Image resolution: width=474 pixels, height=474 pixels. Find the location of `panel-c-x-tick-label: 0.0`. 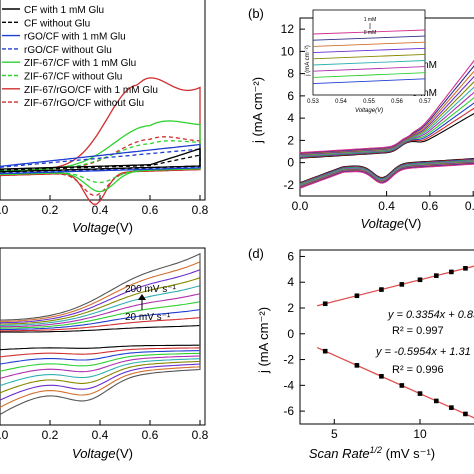

panel-c-x-tick-label: 0.0 is located at coordinates (4, 435).